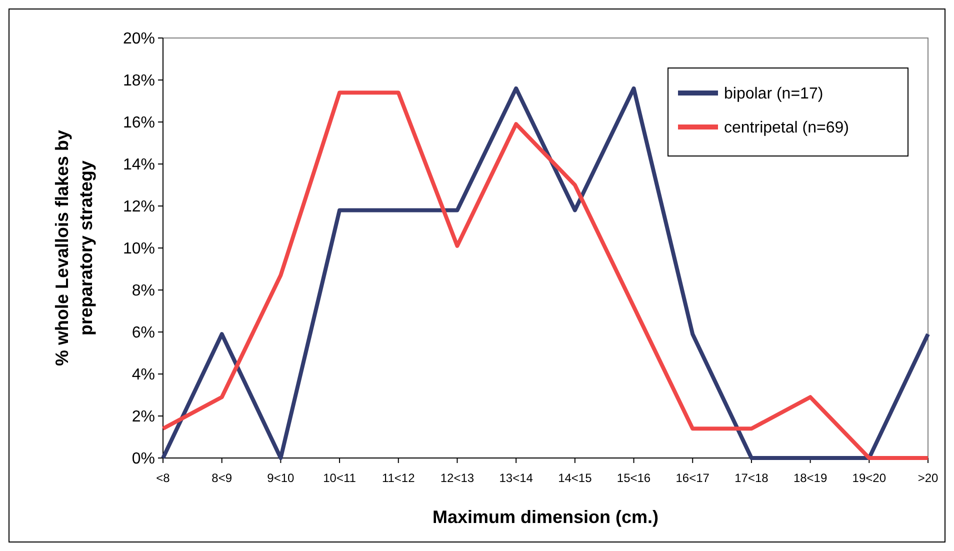 Image resolution: width=954 pixels, height=551 pixels. I want to click on x-tick-label: 8<9, so click(222, 478).